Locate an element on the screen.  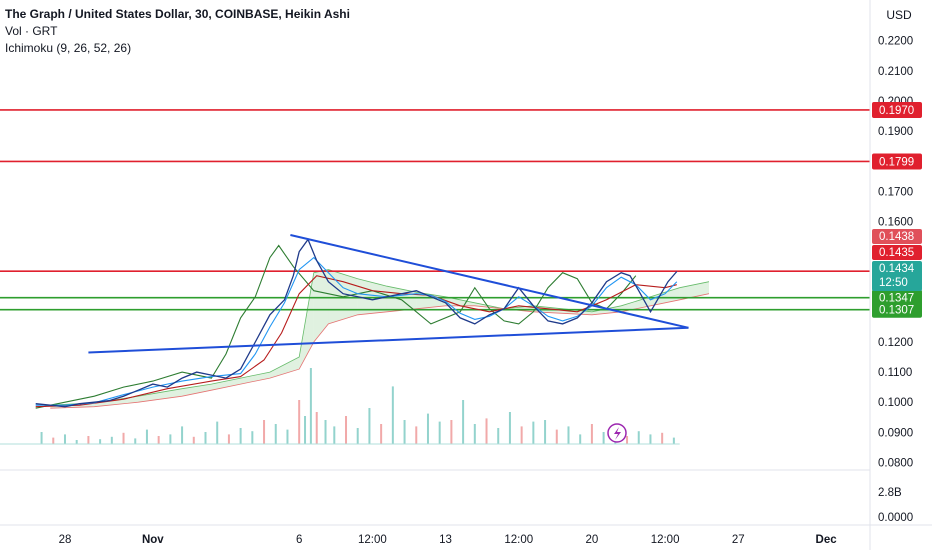
level-badge-label: 0.1347 is located at coordinates (896, 299).